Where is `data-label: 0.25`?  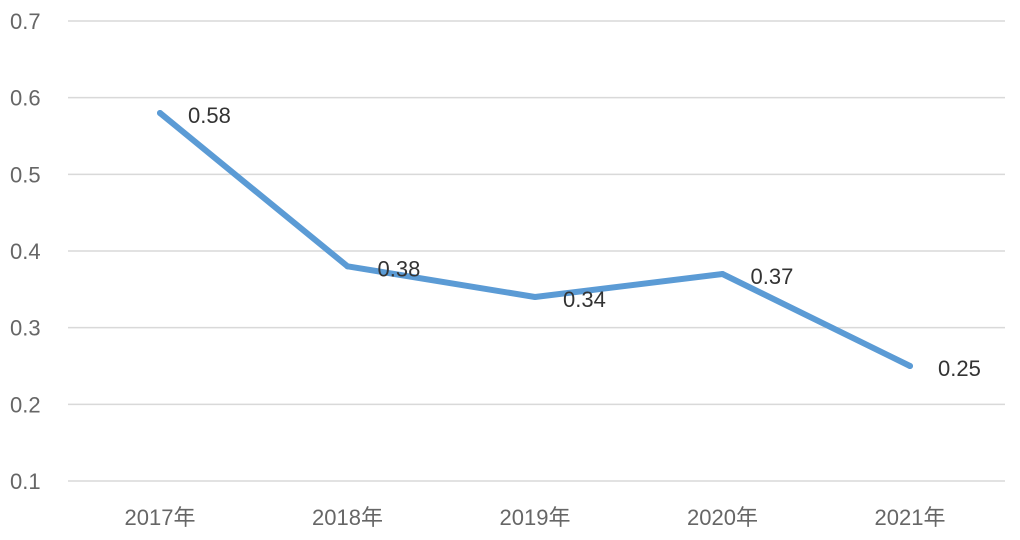 data-label: 0.25 is located at coordinates (959, 368).